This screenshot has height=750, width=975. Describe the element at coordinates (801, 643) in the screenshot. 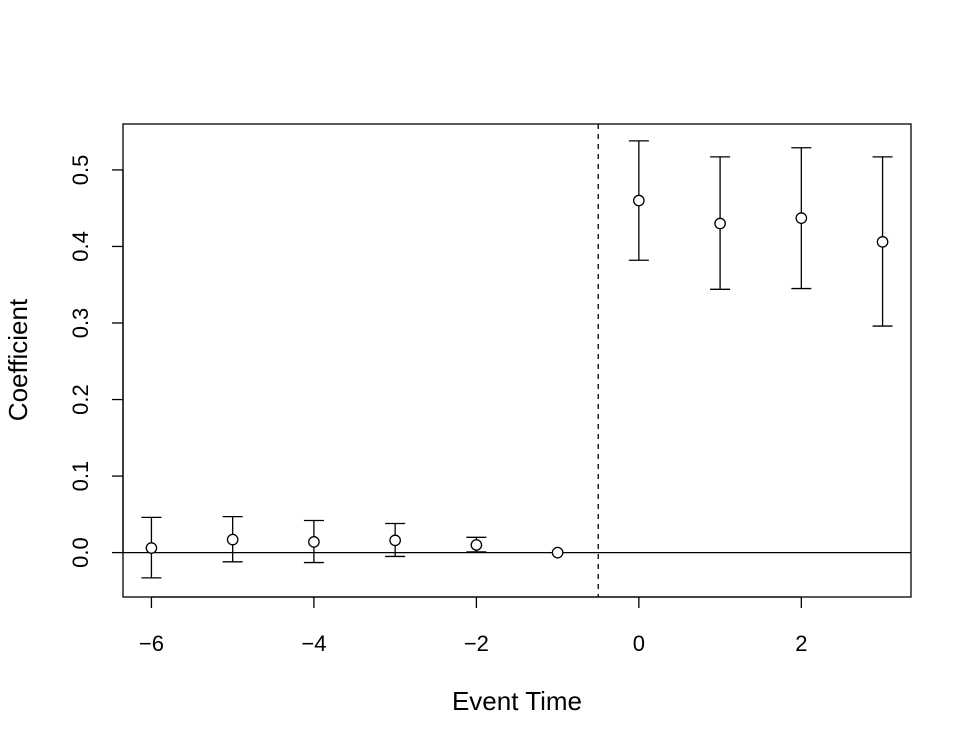

I see `x-tick-label: 2` at that location.